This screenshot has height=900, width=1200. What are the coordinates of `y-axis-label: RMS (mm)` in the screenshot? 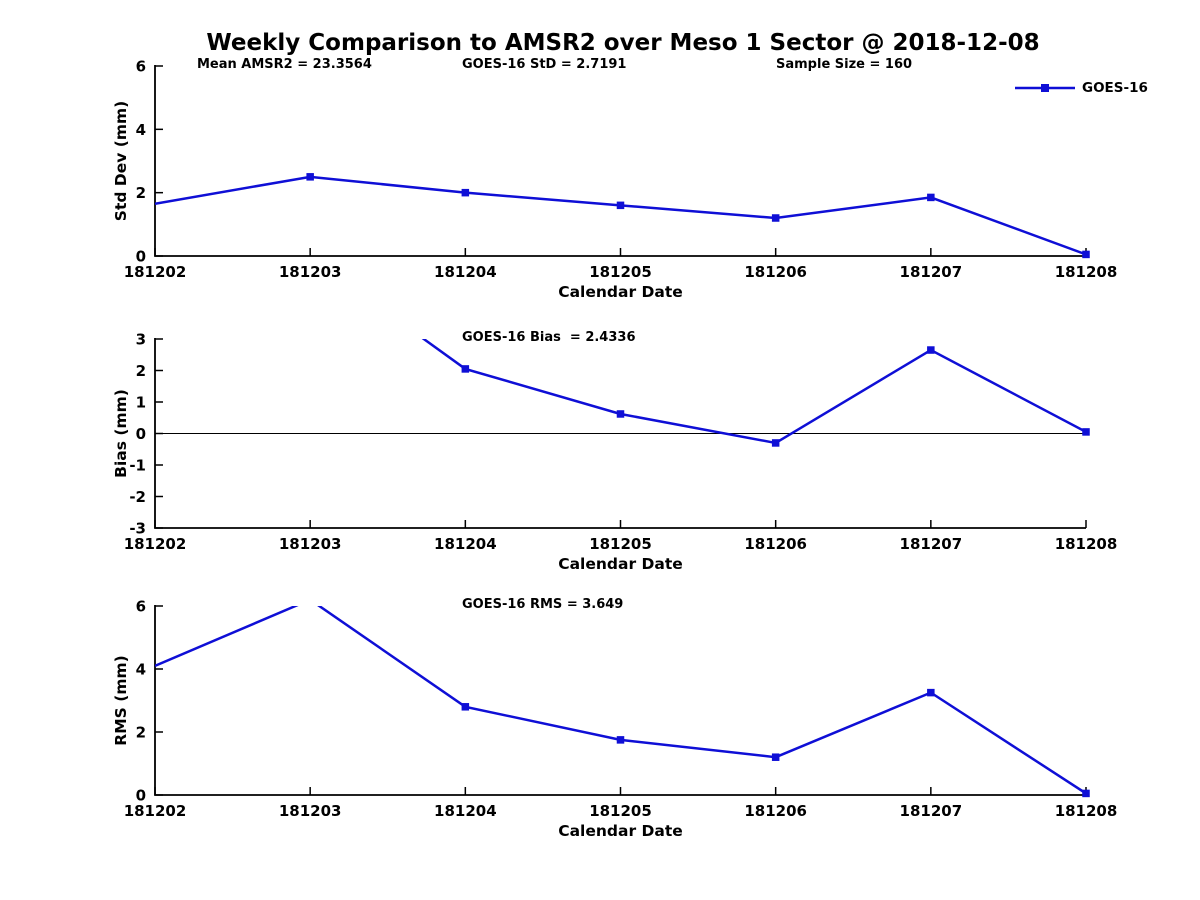 It's located at (121, 700).